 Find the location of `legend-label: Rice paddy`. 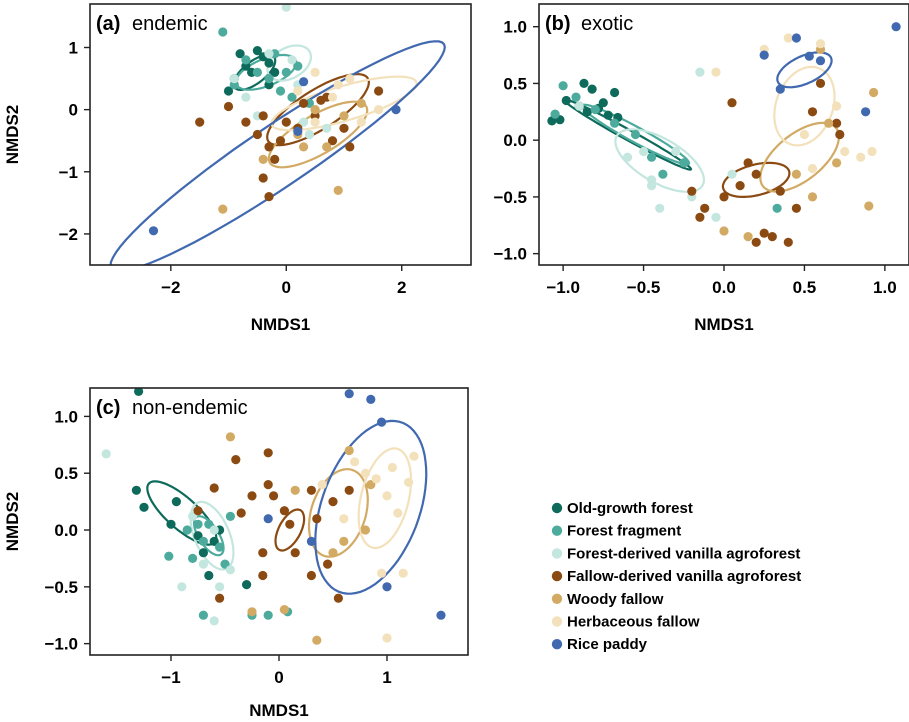

legend-label: Rice paddy is located at coordinates (607, 644).